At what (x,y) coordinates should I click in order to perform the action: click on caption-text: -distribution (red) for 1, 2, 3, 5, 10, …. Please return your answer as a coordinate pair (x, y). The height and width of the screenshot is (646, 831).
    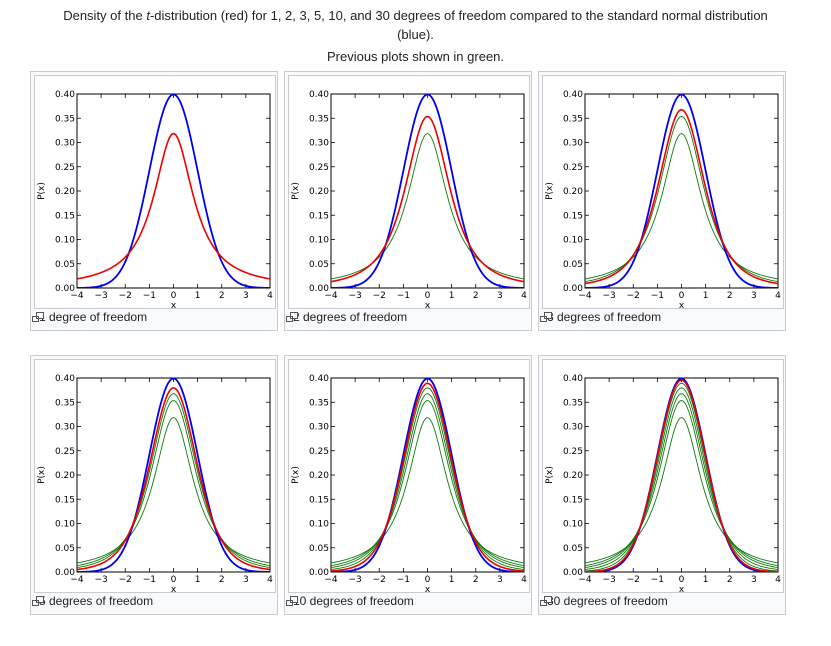
    Looking at the image, I should click on (458, 15).